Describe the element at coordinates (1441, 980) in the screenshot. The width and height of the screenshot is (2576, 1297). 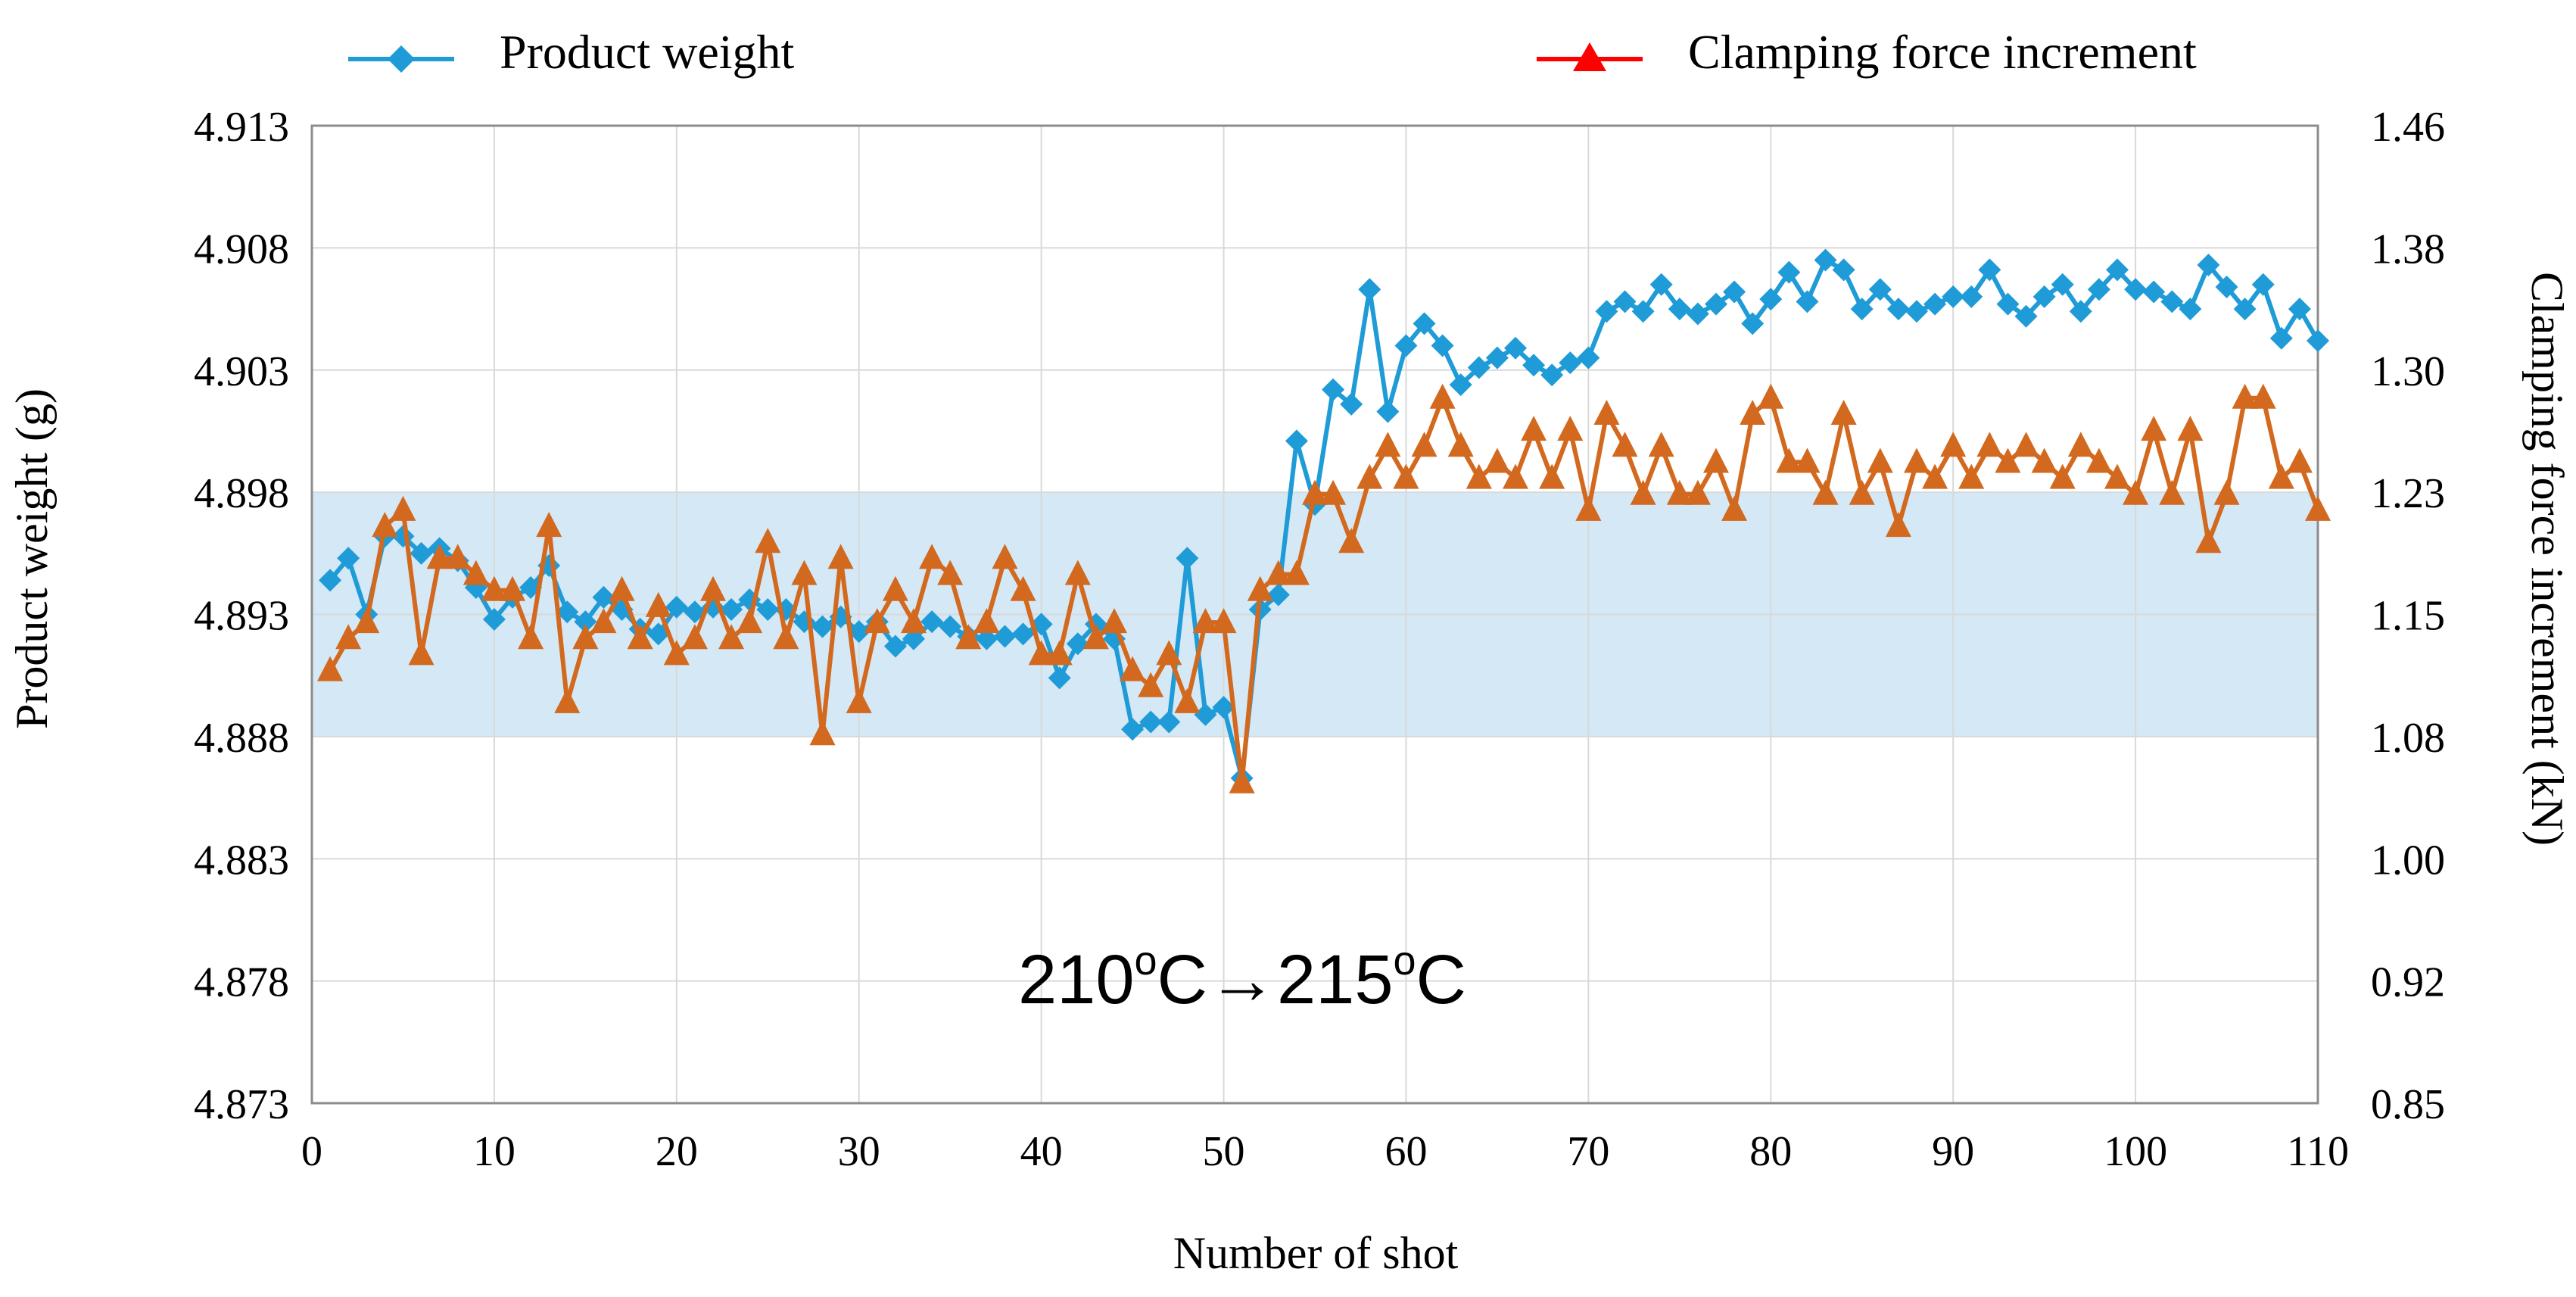
I see `annotation-end: C` at that location.